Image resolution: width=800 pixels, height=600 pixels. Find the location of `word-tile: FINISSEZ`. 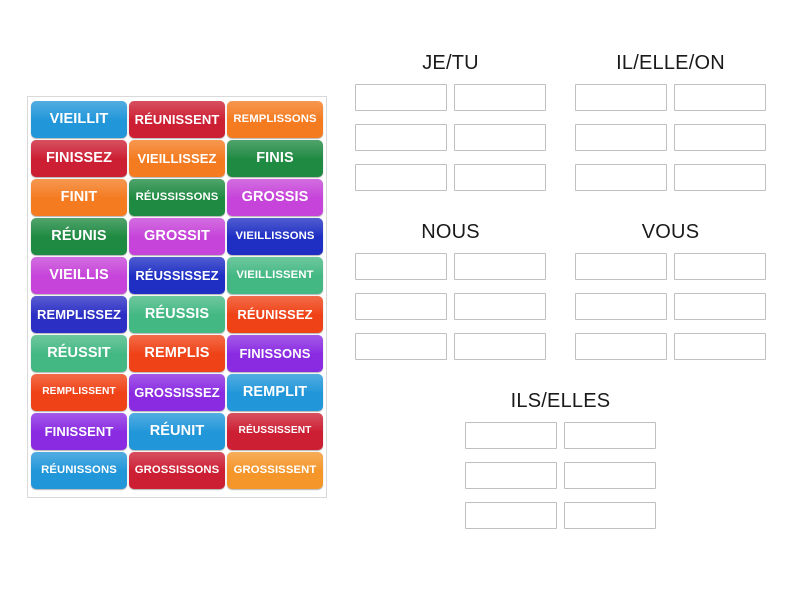

word-tile: FINISSEZ is located at coordinates (79, 158).